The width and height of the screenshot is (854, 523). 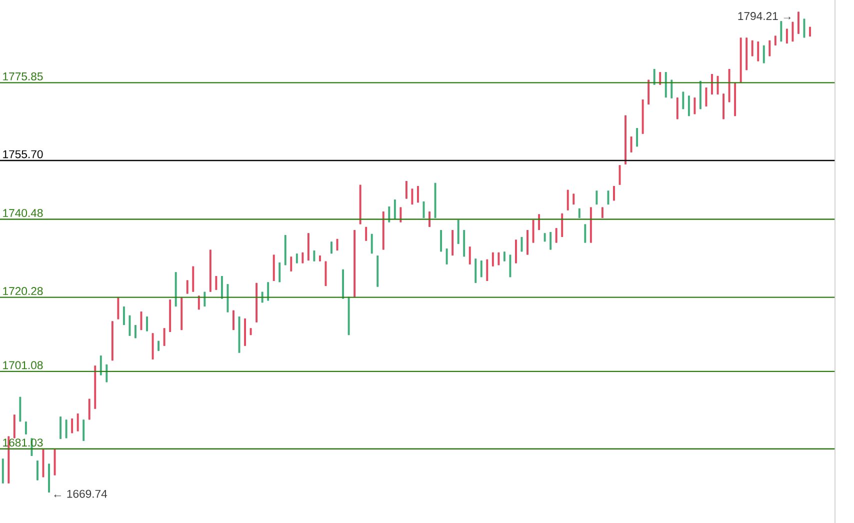 I want to click on ref-line-label: 1740.48, so click(x=23, y=213).